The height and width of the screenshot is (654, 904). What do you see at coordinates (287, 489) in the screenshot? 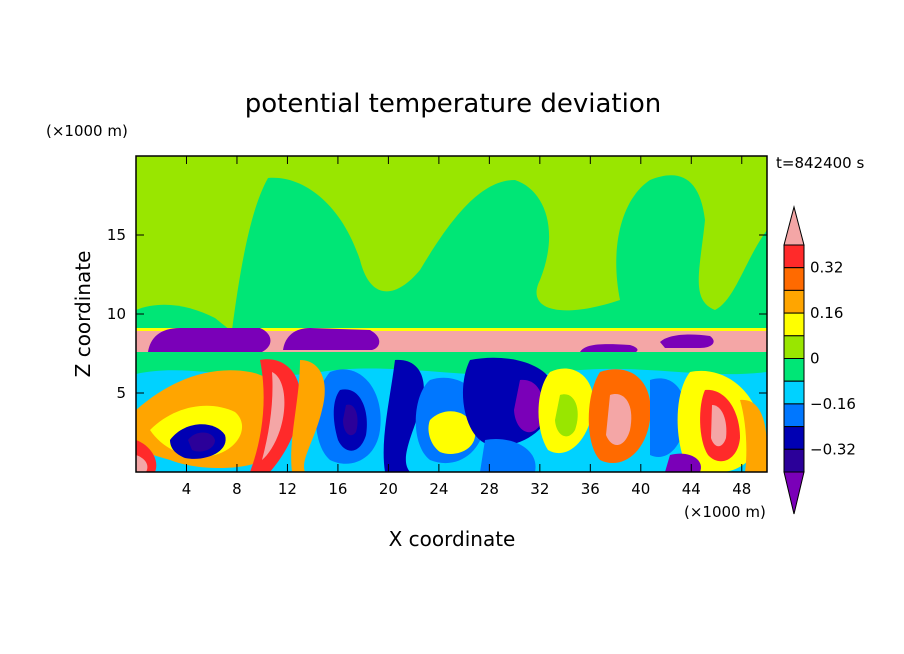
I see `x-tick-label: 12` at bounding box center [287, 489].